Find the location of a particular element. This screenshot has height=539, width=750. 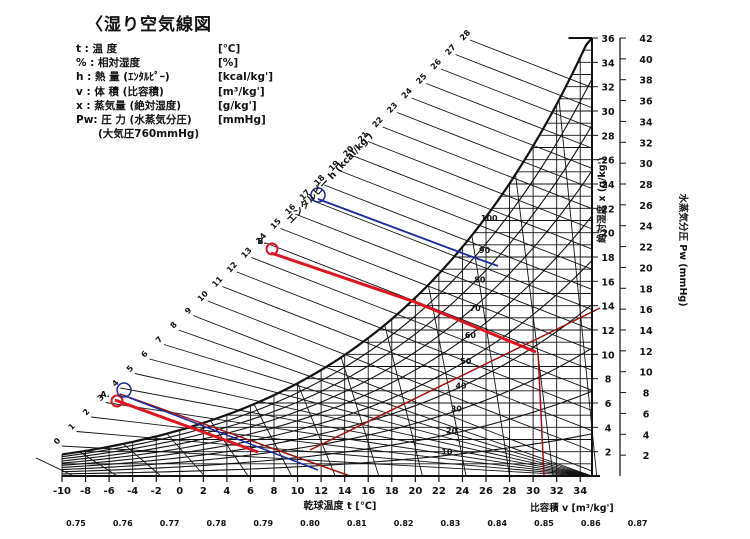

point-b-label: B. is located at coordinates (261, 241).